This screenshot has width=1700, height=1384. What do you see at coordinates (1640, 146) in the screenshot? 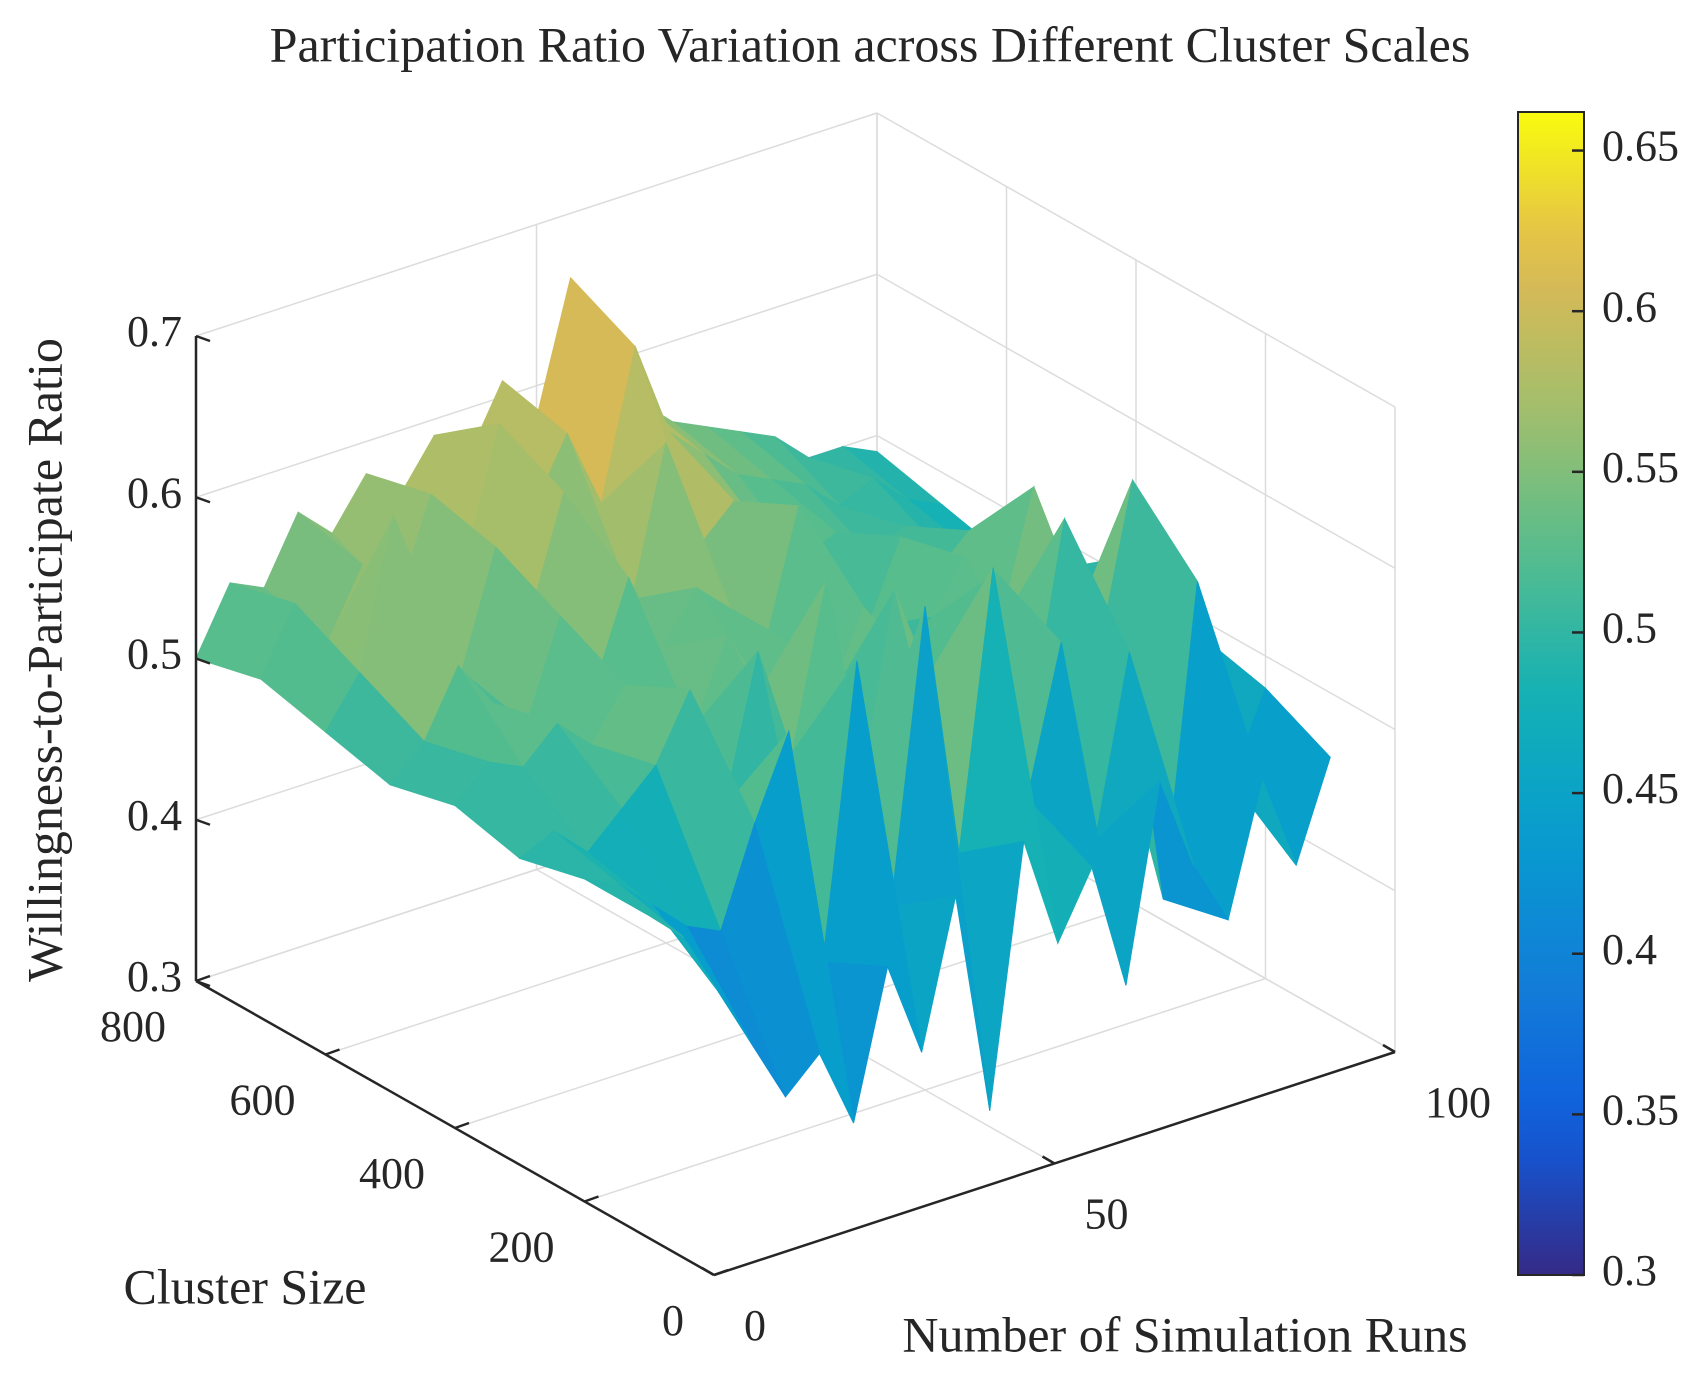
I see `colorbar-tick-label: 0.65` at bounding box center [1640, 146].